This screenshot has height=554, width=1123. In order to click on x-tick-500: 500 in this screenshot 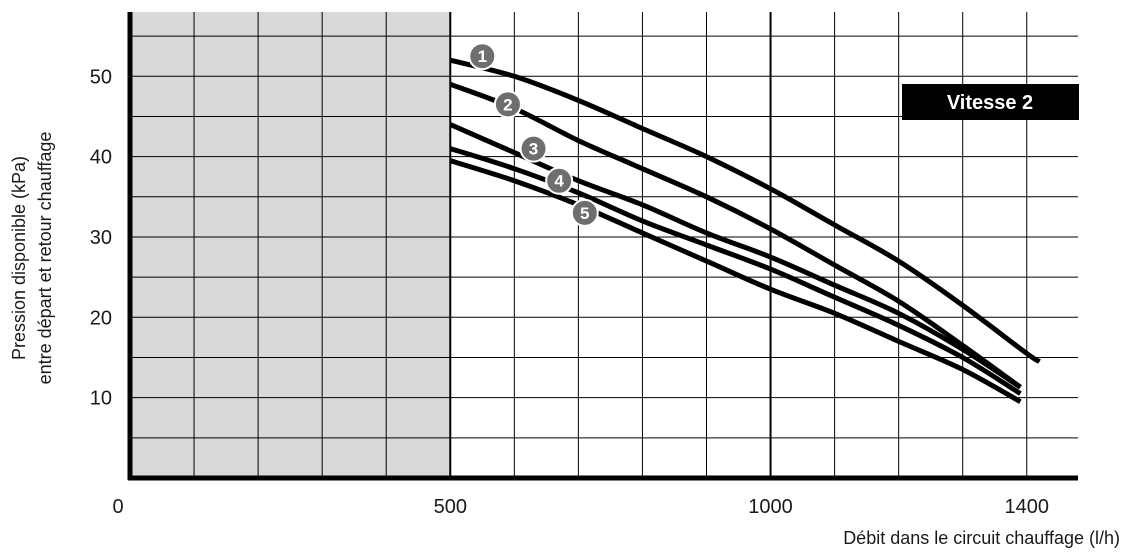, I will do `click(450, 507)`.